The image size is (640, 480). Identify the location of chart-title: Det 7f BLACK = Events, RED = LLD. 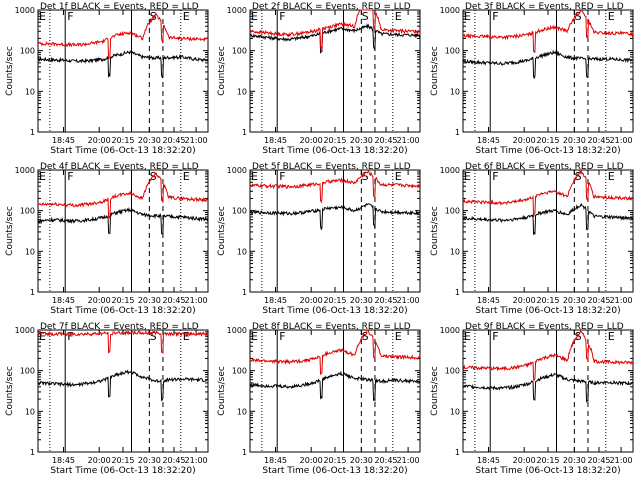
(119, 327).